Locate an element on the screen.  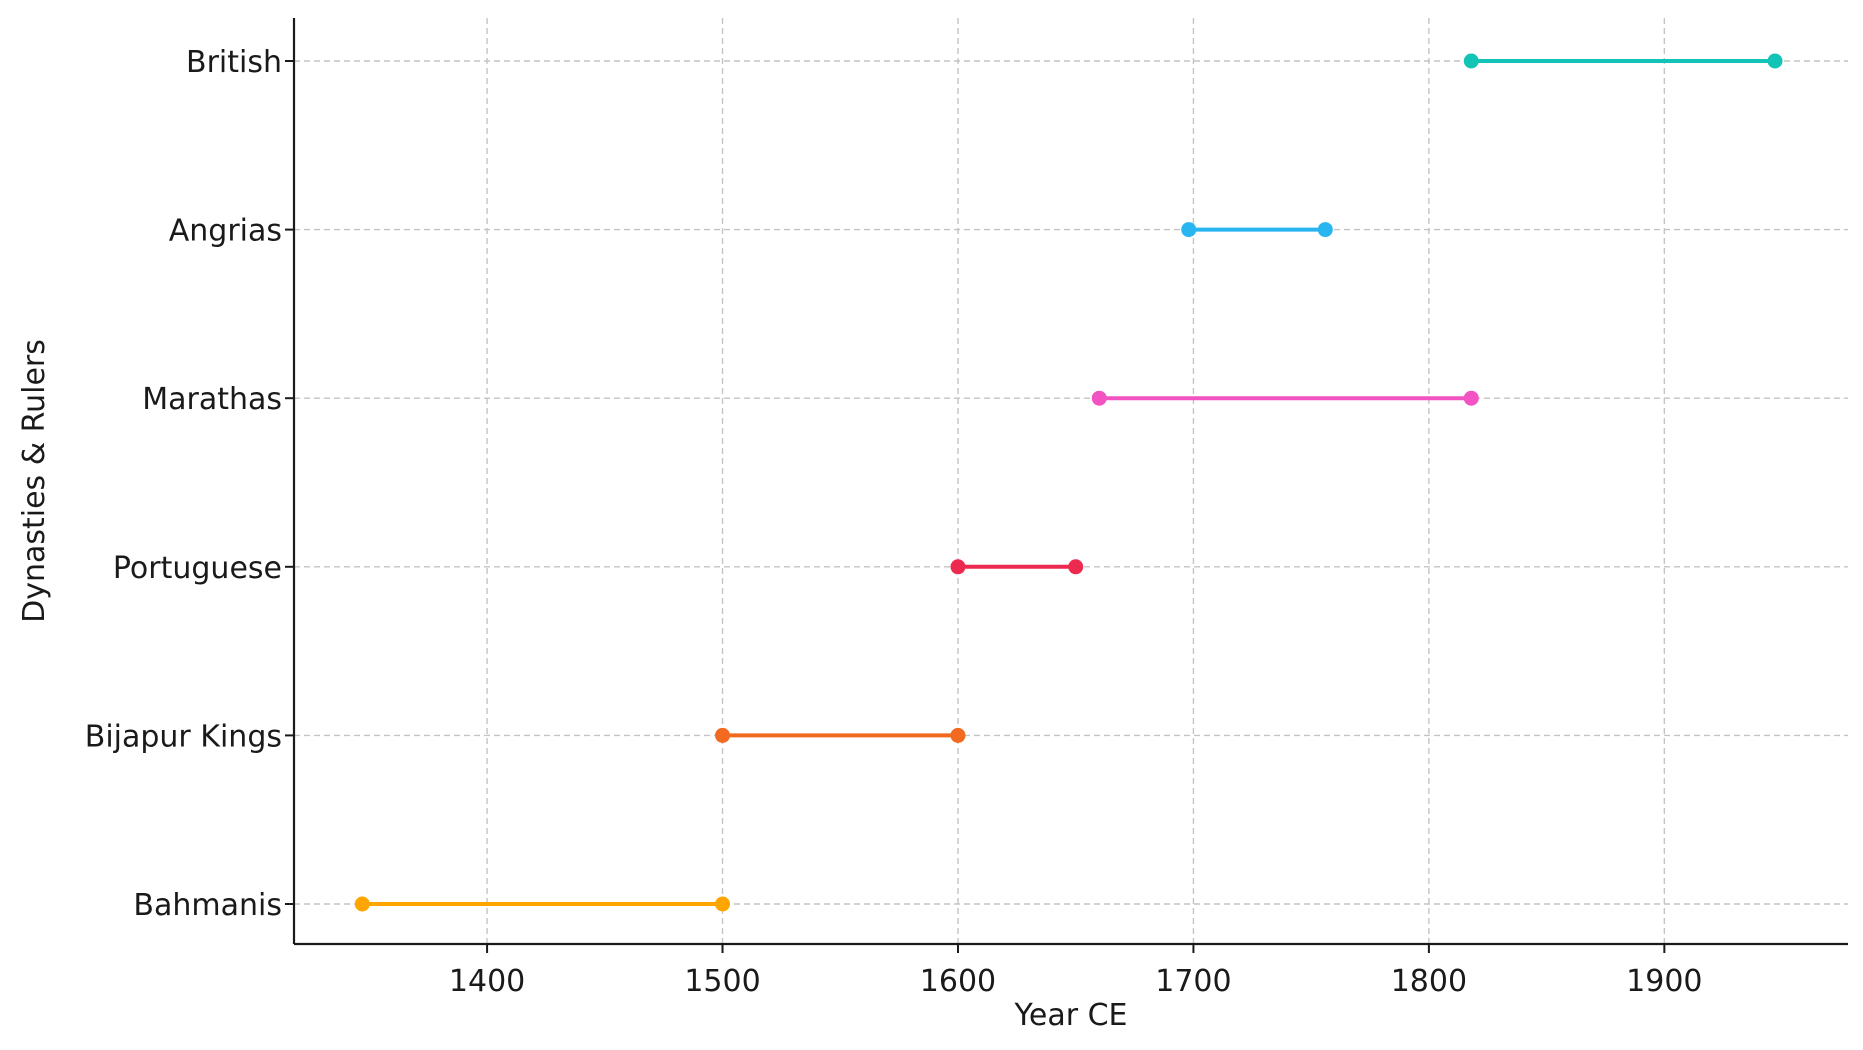
series-angrias is located at coordinates (1257, 230).